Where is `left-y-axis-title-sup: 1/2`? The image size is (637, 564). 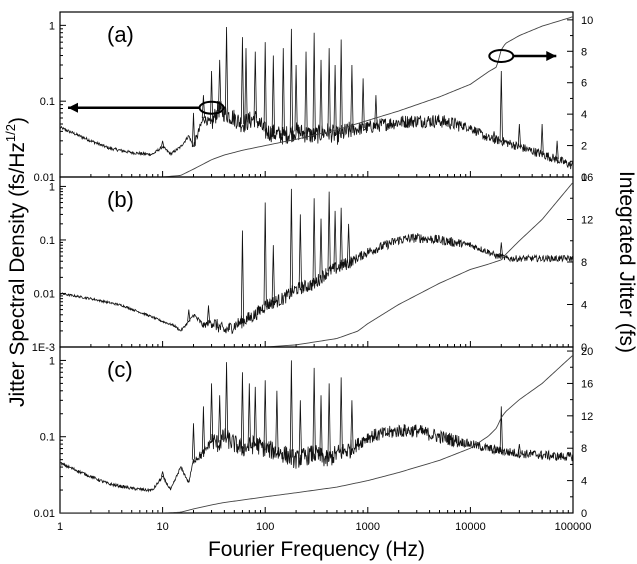
left-y-axis-title-sup: 1/2 is located at coordinates (10, 133).